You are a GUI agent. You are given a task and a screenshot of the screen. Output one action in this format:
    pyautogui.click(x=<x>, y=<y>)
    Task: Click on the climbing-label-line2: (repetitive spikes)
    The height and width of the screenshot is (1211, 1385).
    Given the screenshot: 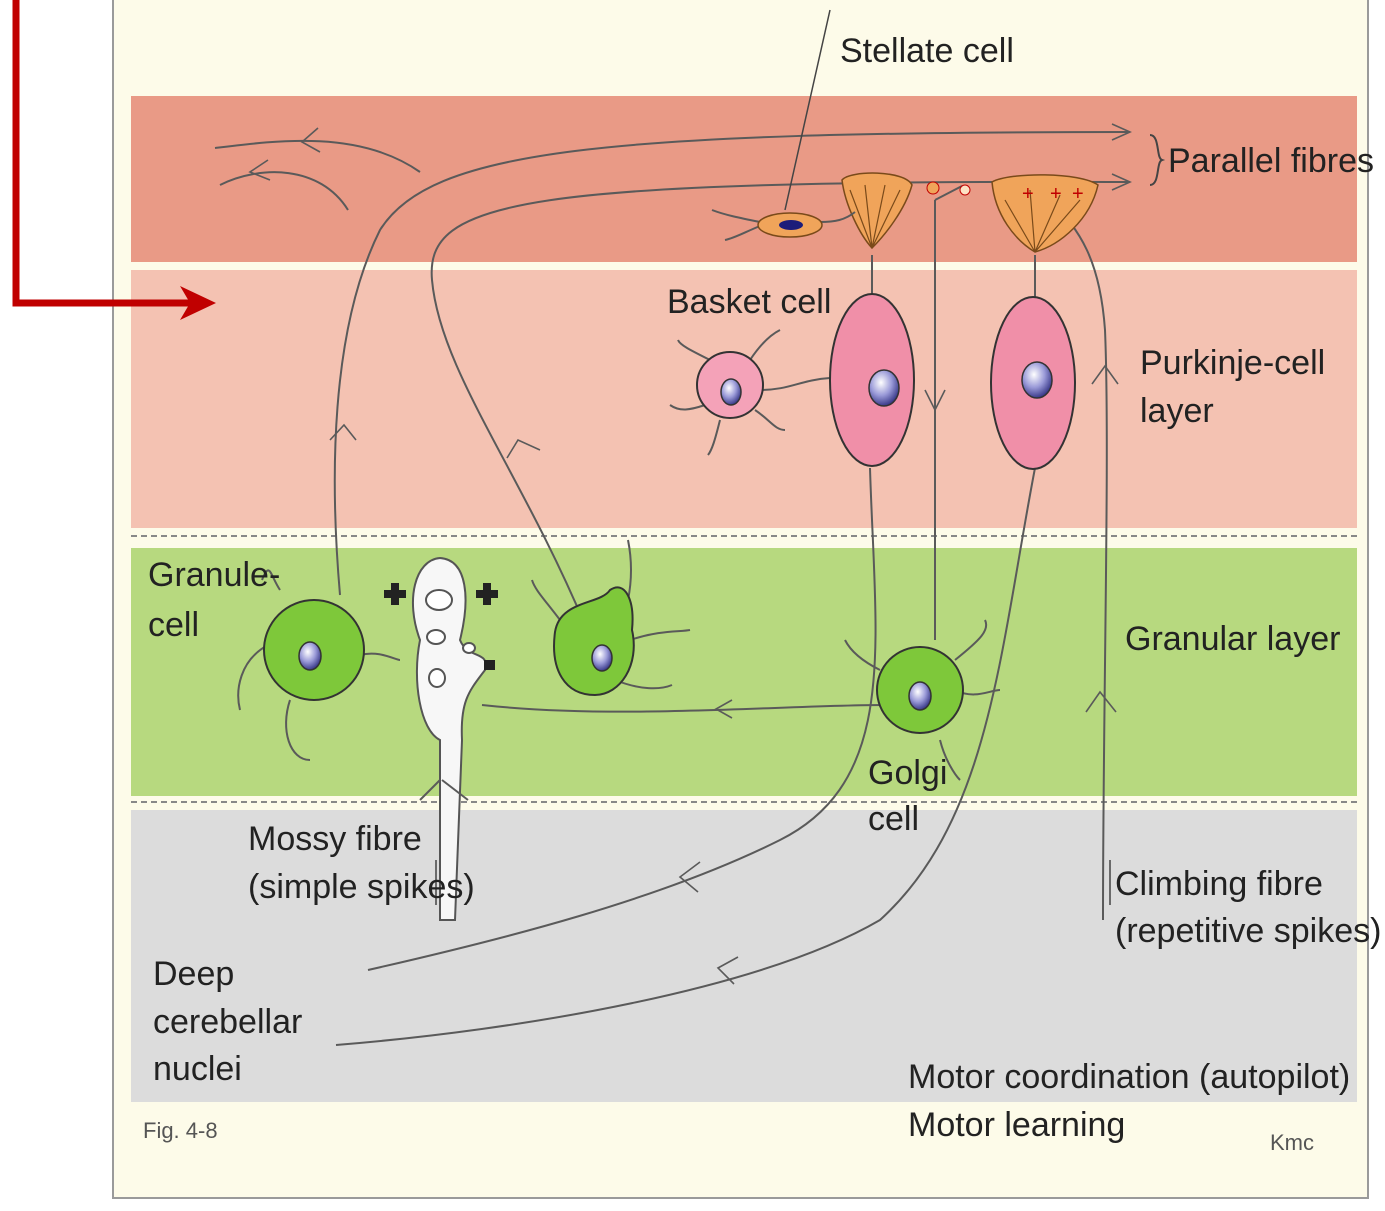 What is the action you would take?
    pyautogui.click(x=1248, y=931)
    